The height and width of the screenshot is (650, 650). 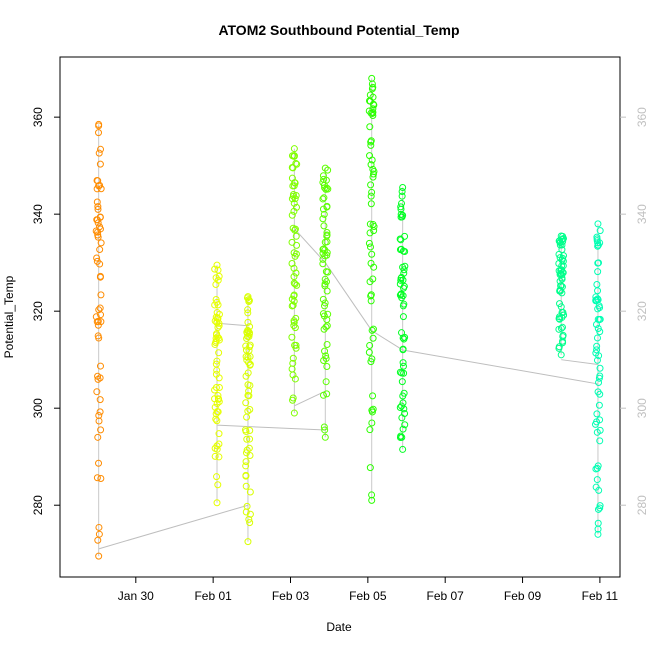 What do you see at coordinates (38, 117) in the screenshot?
I see `y-tick-label: 360` at bounding box center [38, 117].